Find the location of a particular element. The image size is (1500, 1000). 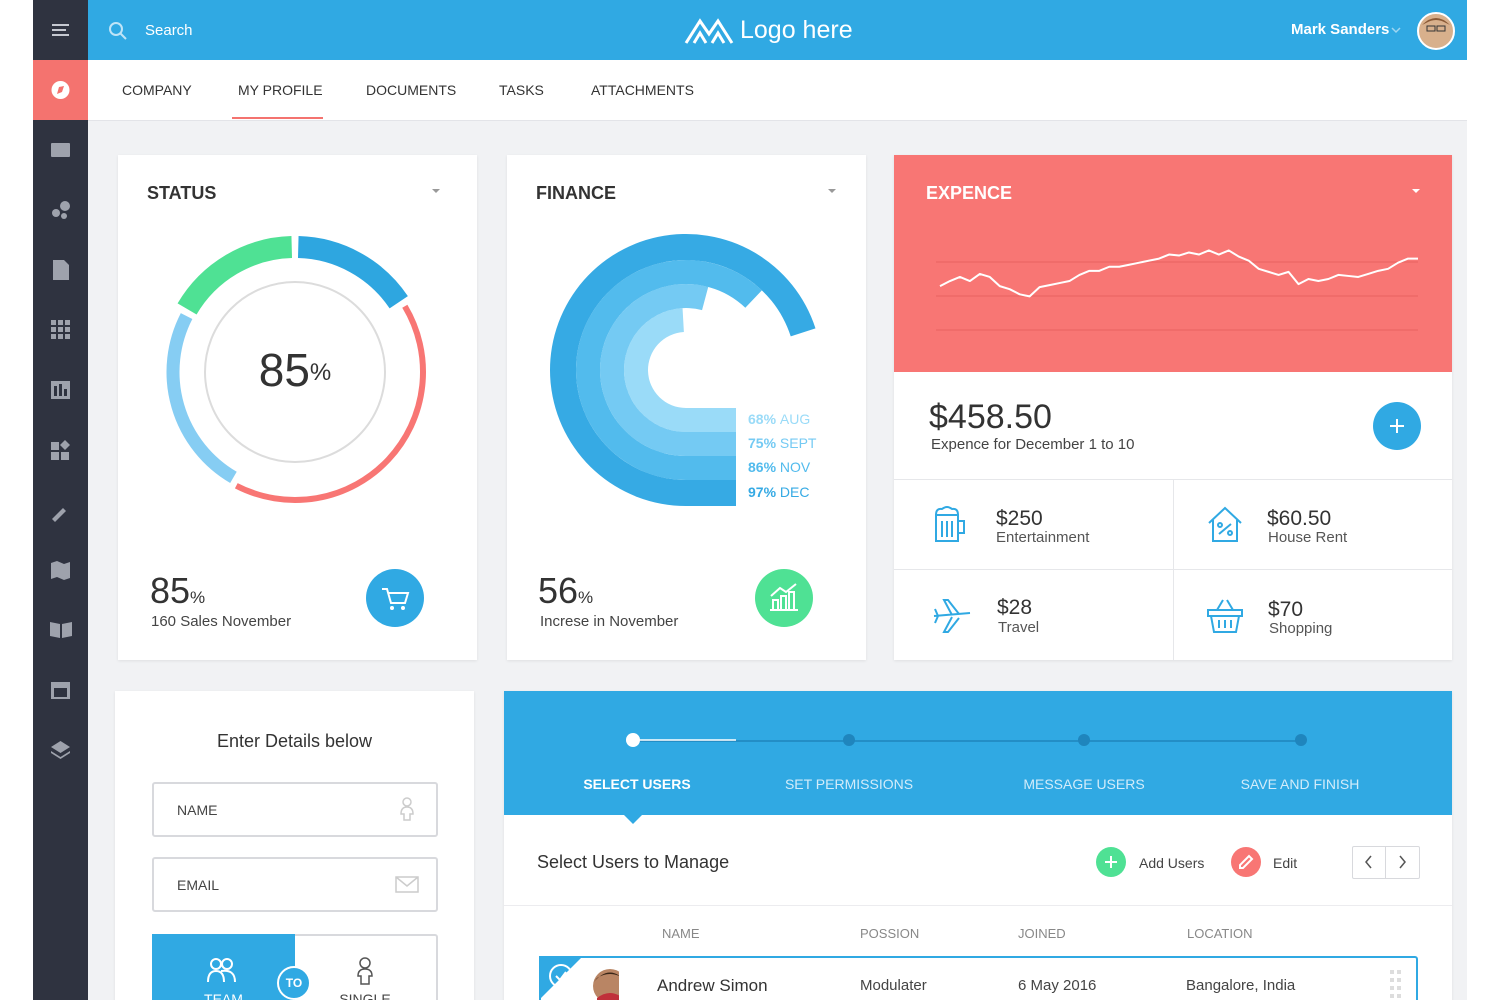

edit: Edit is located at coordinates (1285, 863).